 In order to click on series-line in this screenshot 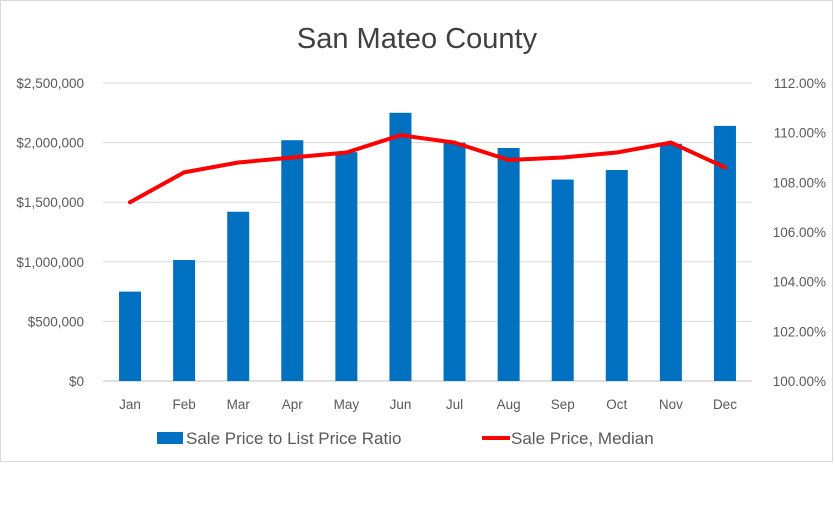, I will do `click(427, 169)`.